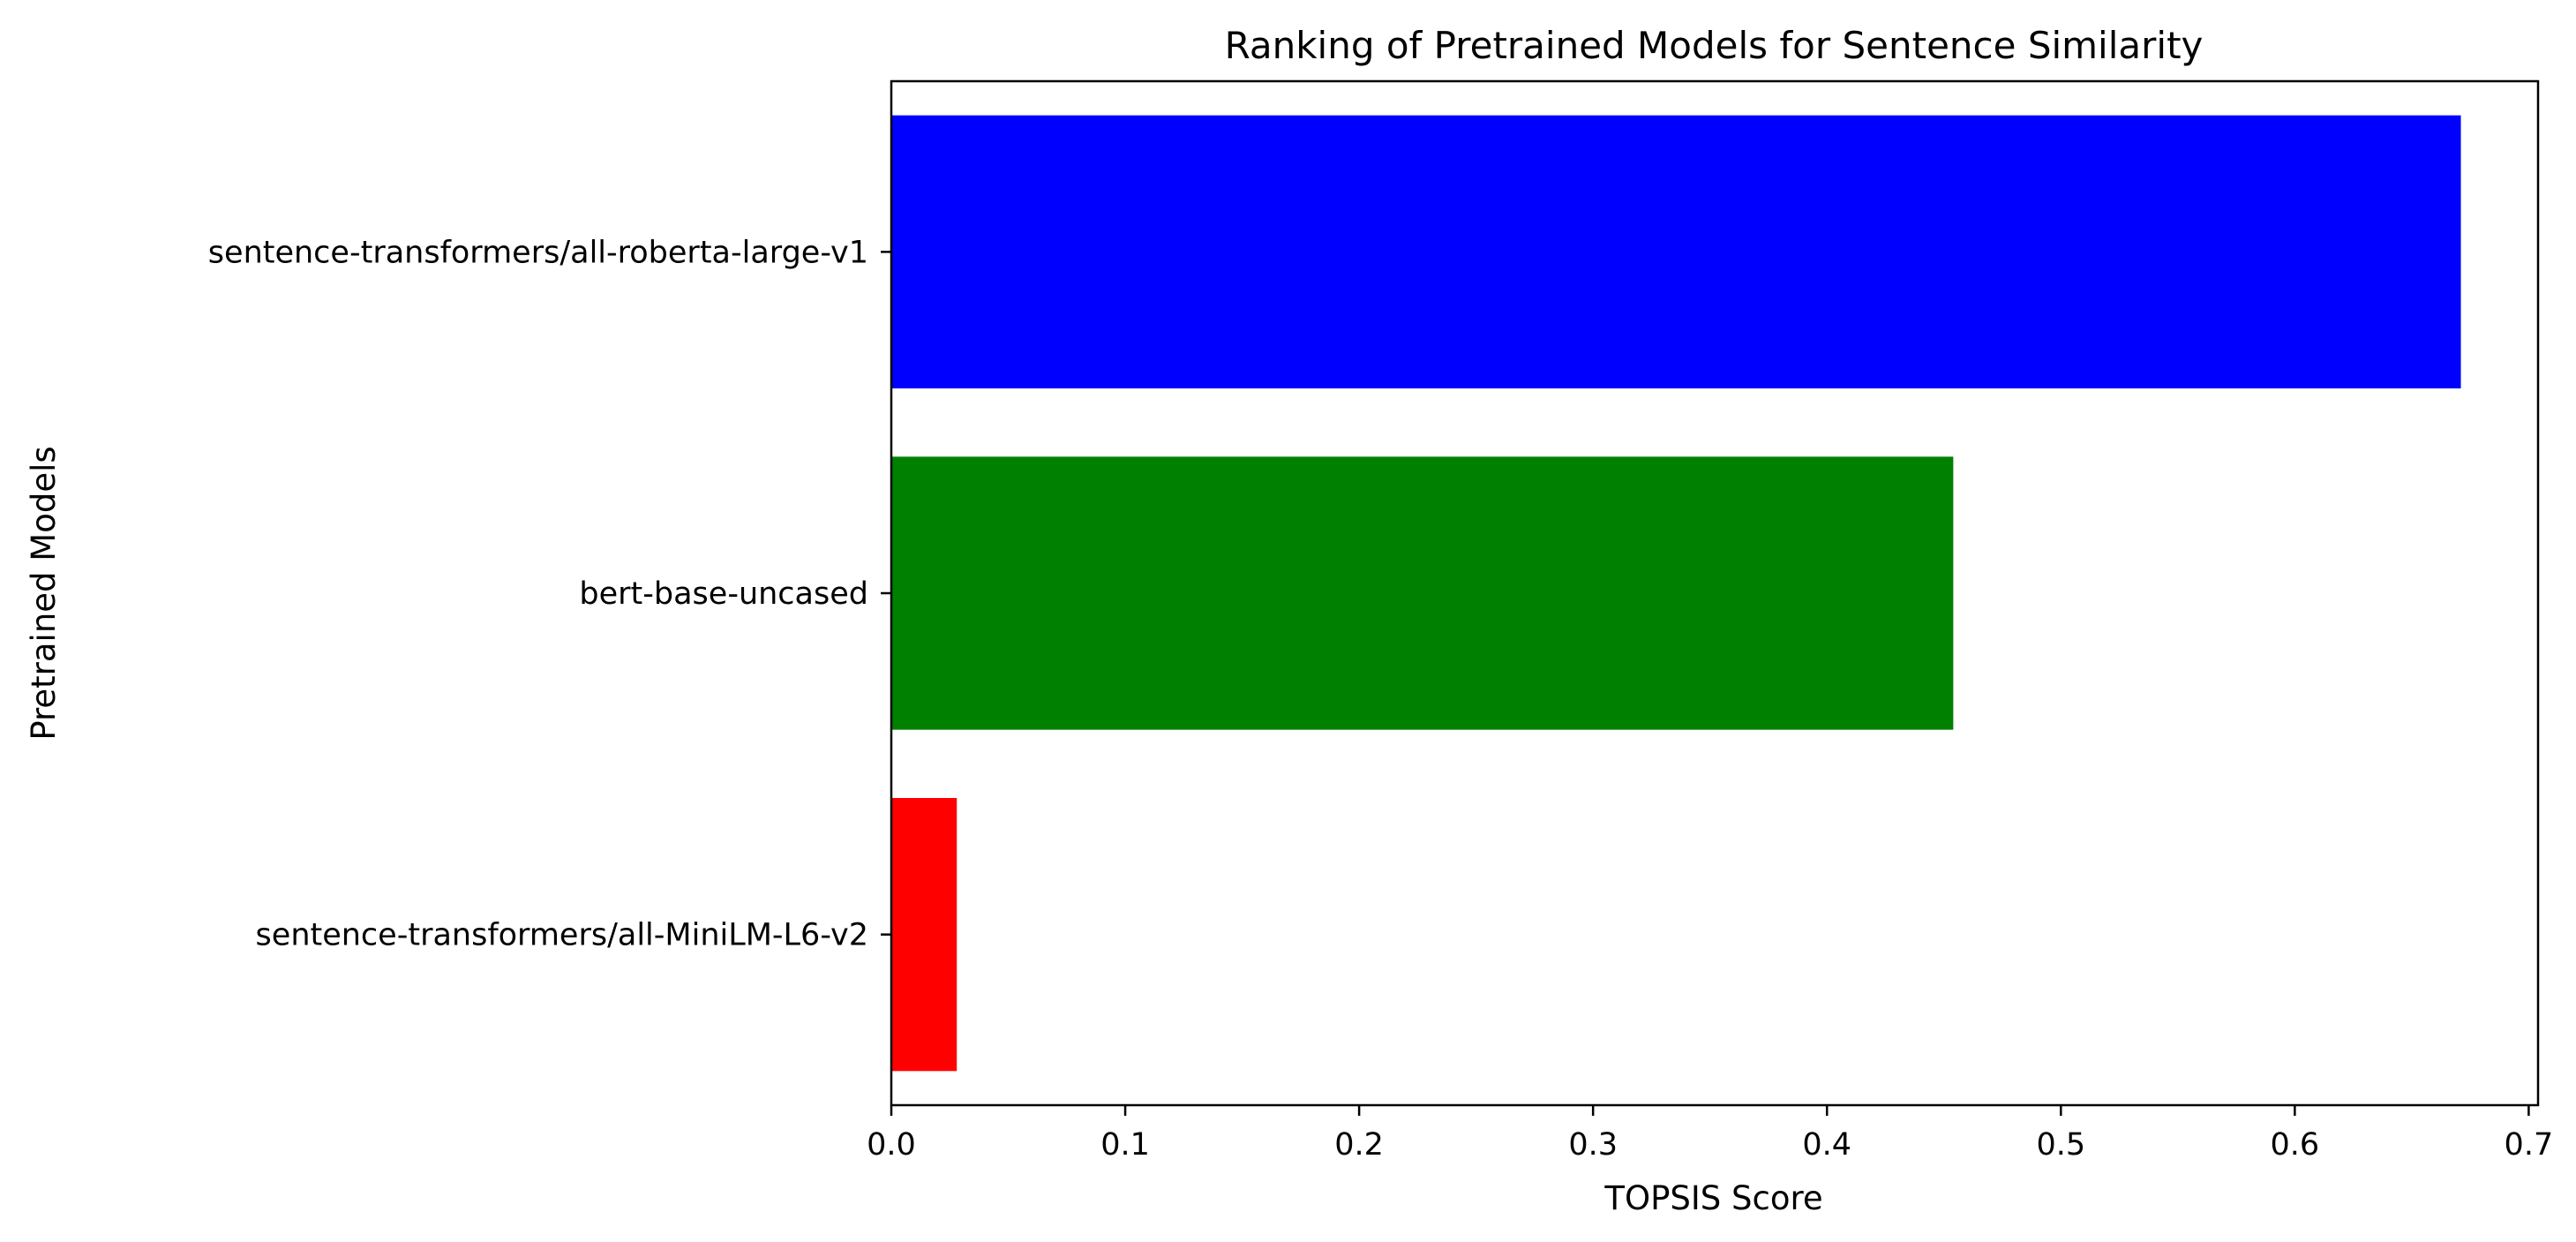 This screenshot has height=1242, width=2576. I want to click on y-axis-label: Pretrained Models, so click(44, 593).